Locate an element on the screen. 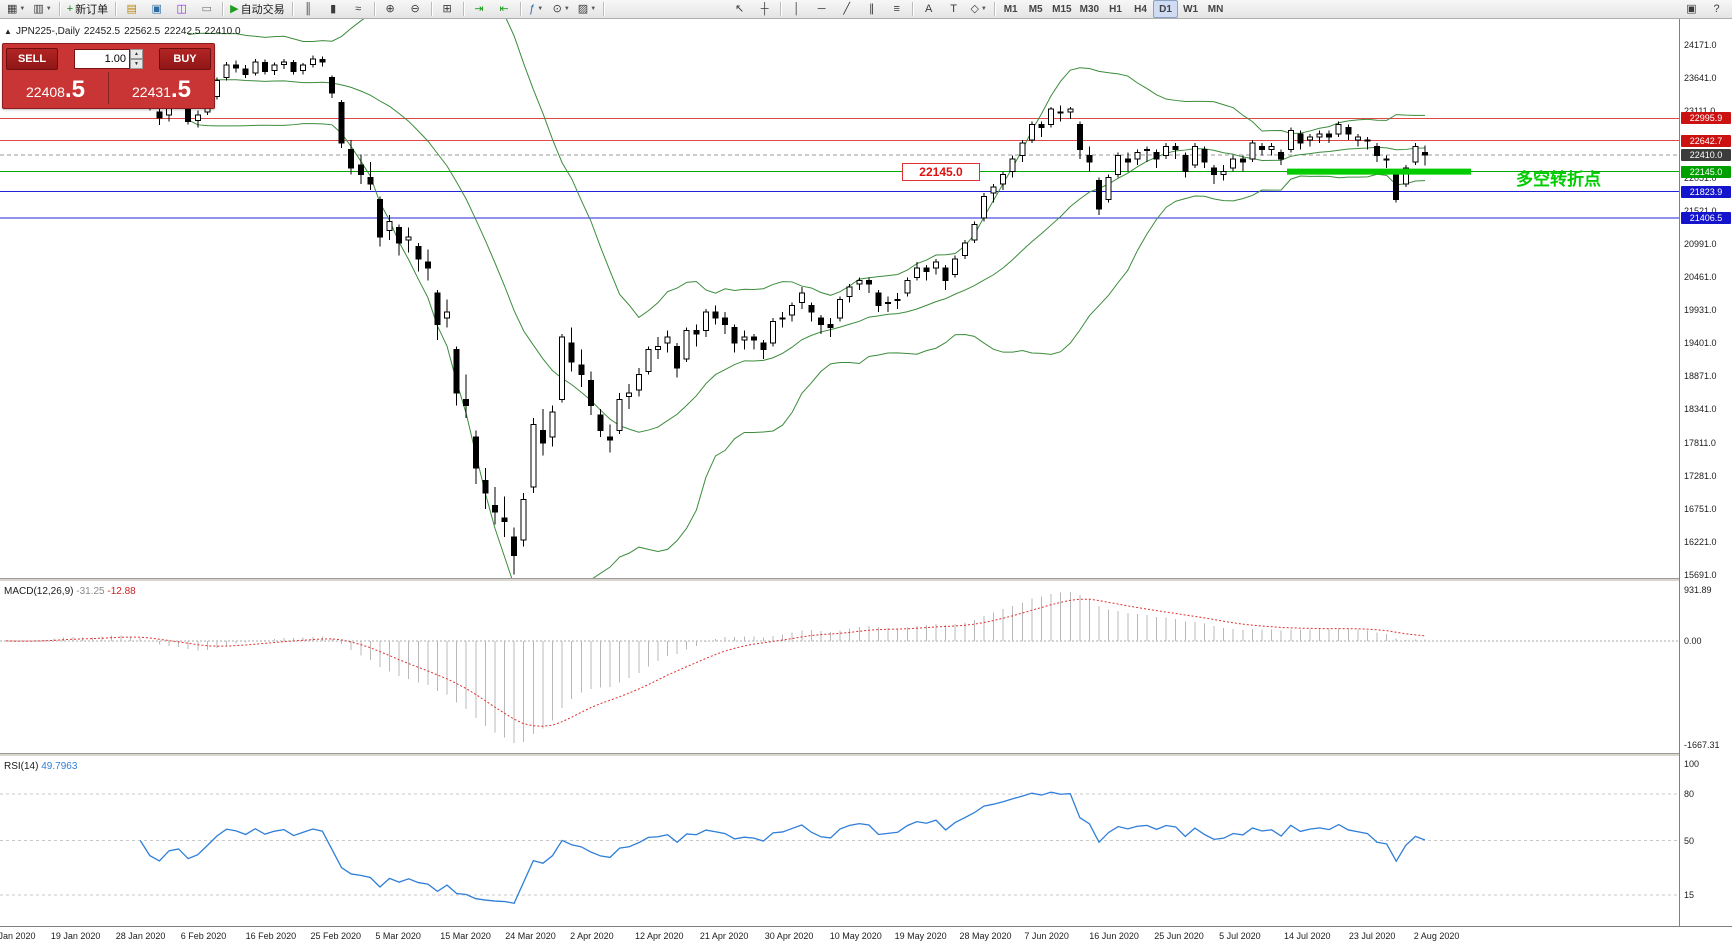 The image size is (1732, 945). price-line-badge: 22642.7 is located at coordinates (1706, 140).